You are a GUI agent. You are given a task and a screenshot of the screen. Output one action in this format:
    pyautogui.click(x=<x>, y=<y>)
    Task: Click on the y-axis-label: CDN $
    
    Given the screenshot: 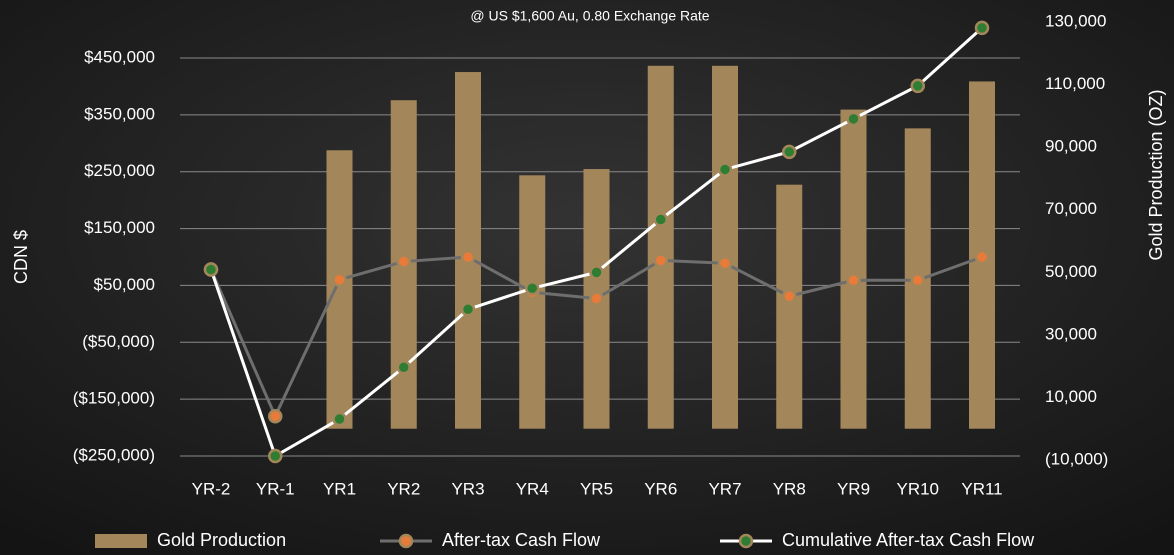 What is the action you would take?
    pyautogui.click(x=21, y=257)
    